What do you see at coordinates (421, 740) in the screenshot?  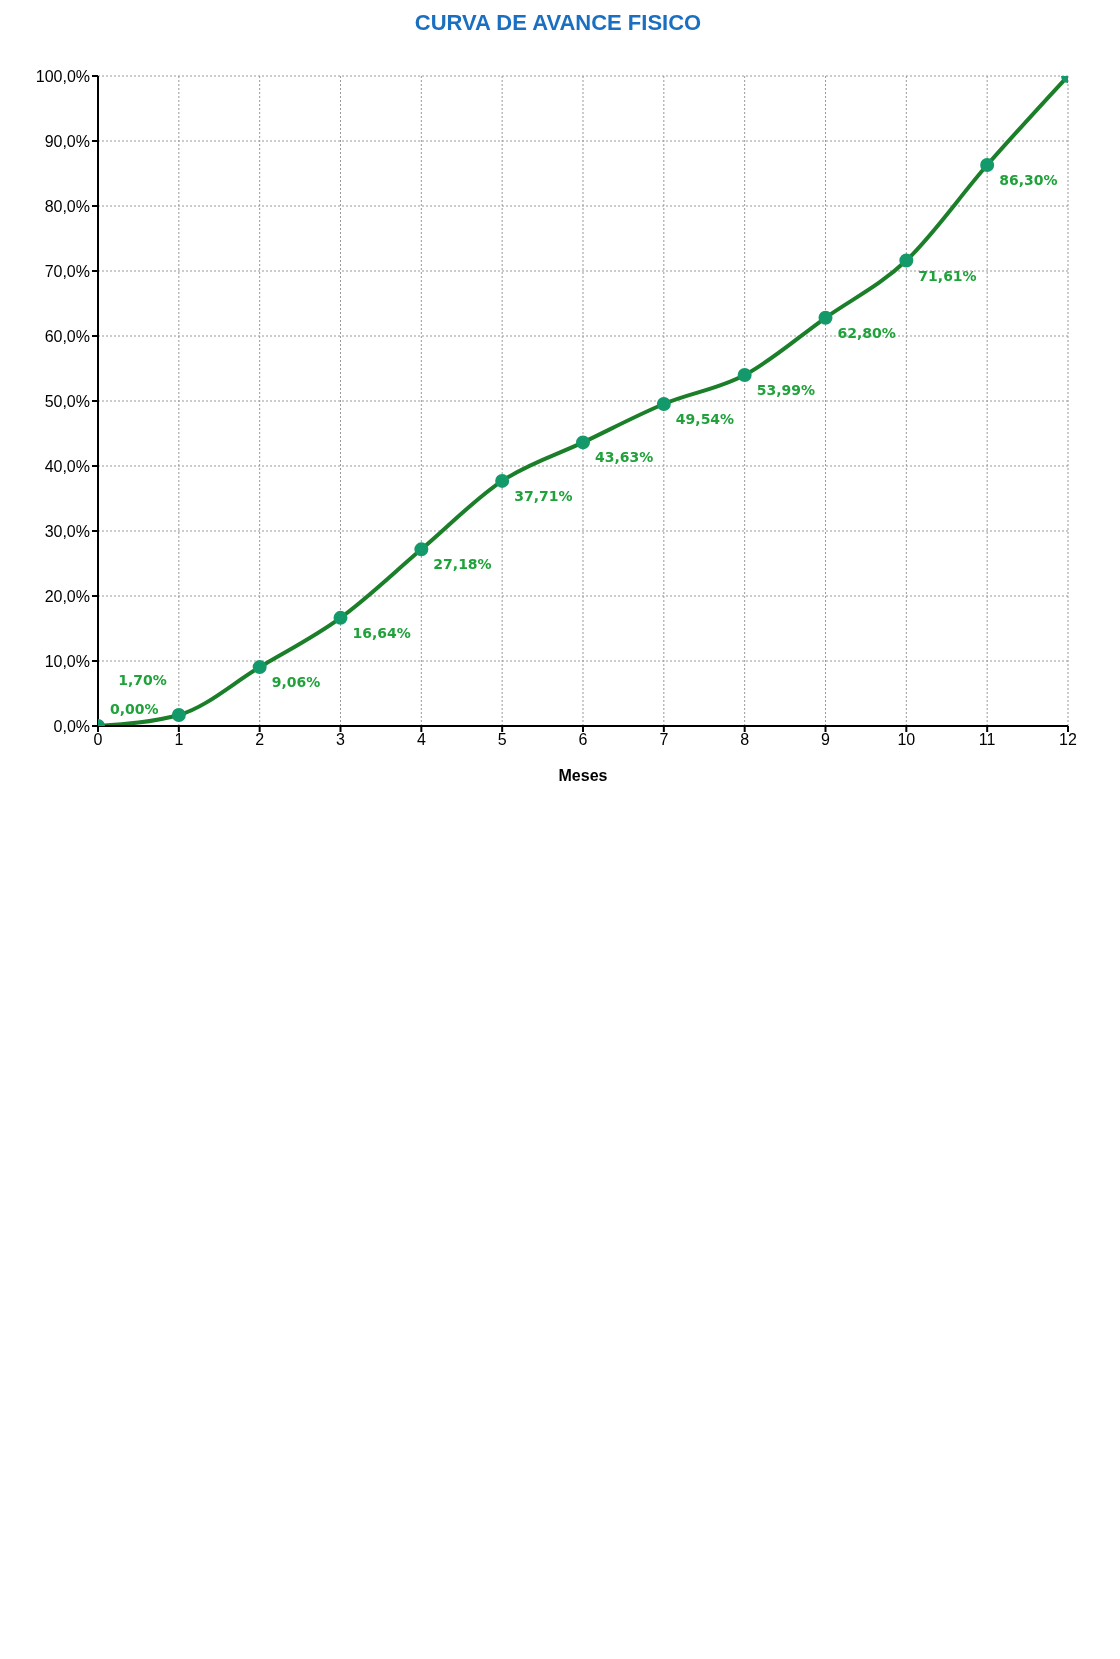 I see `x-tick-label: 4` at bounding box center [421, 740].